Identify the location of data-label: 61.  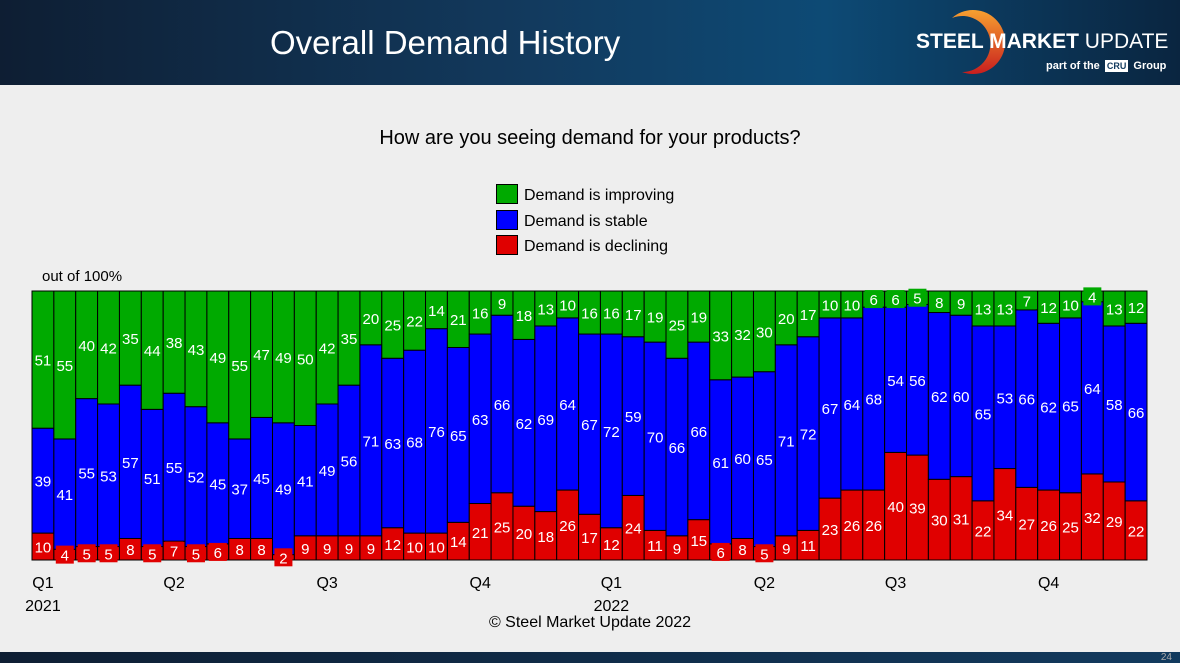
(720, 463).